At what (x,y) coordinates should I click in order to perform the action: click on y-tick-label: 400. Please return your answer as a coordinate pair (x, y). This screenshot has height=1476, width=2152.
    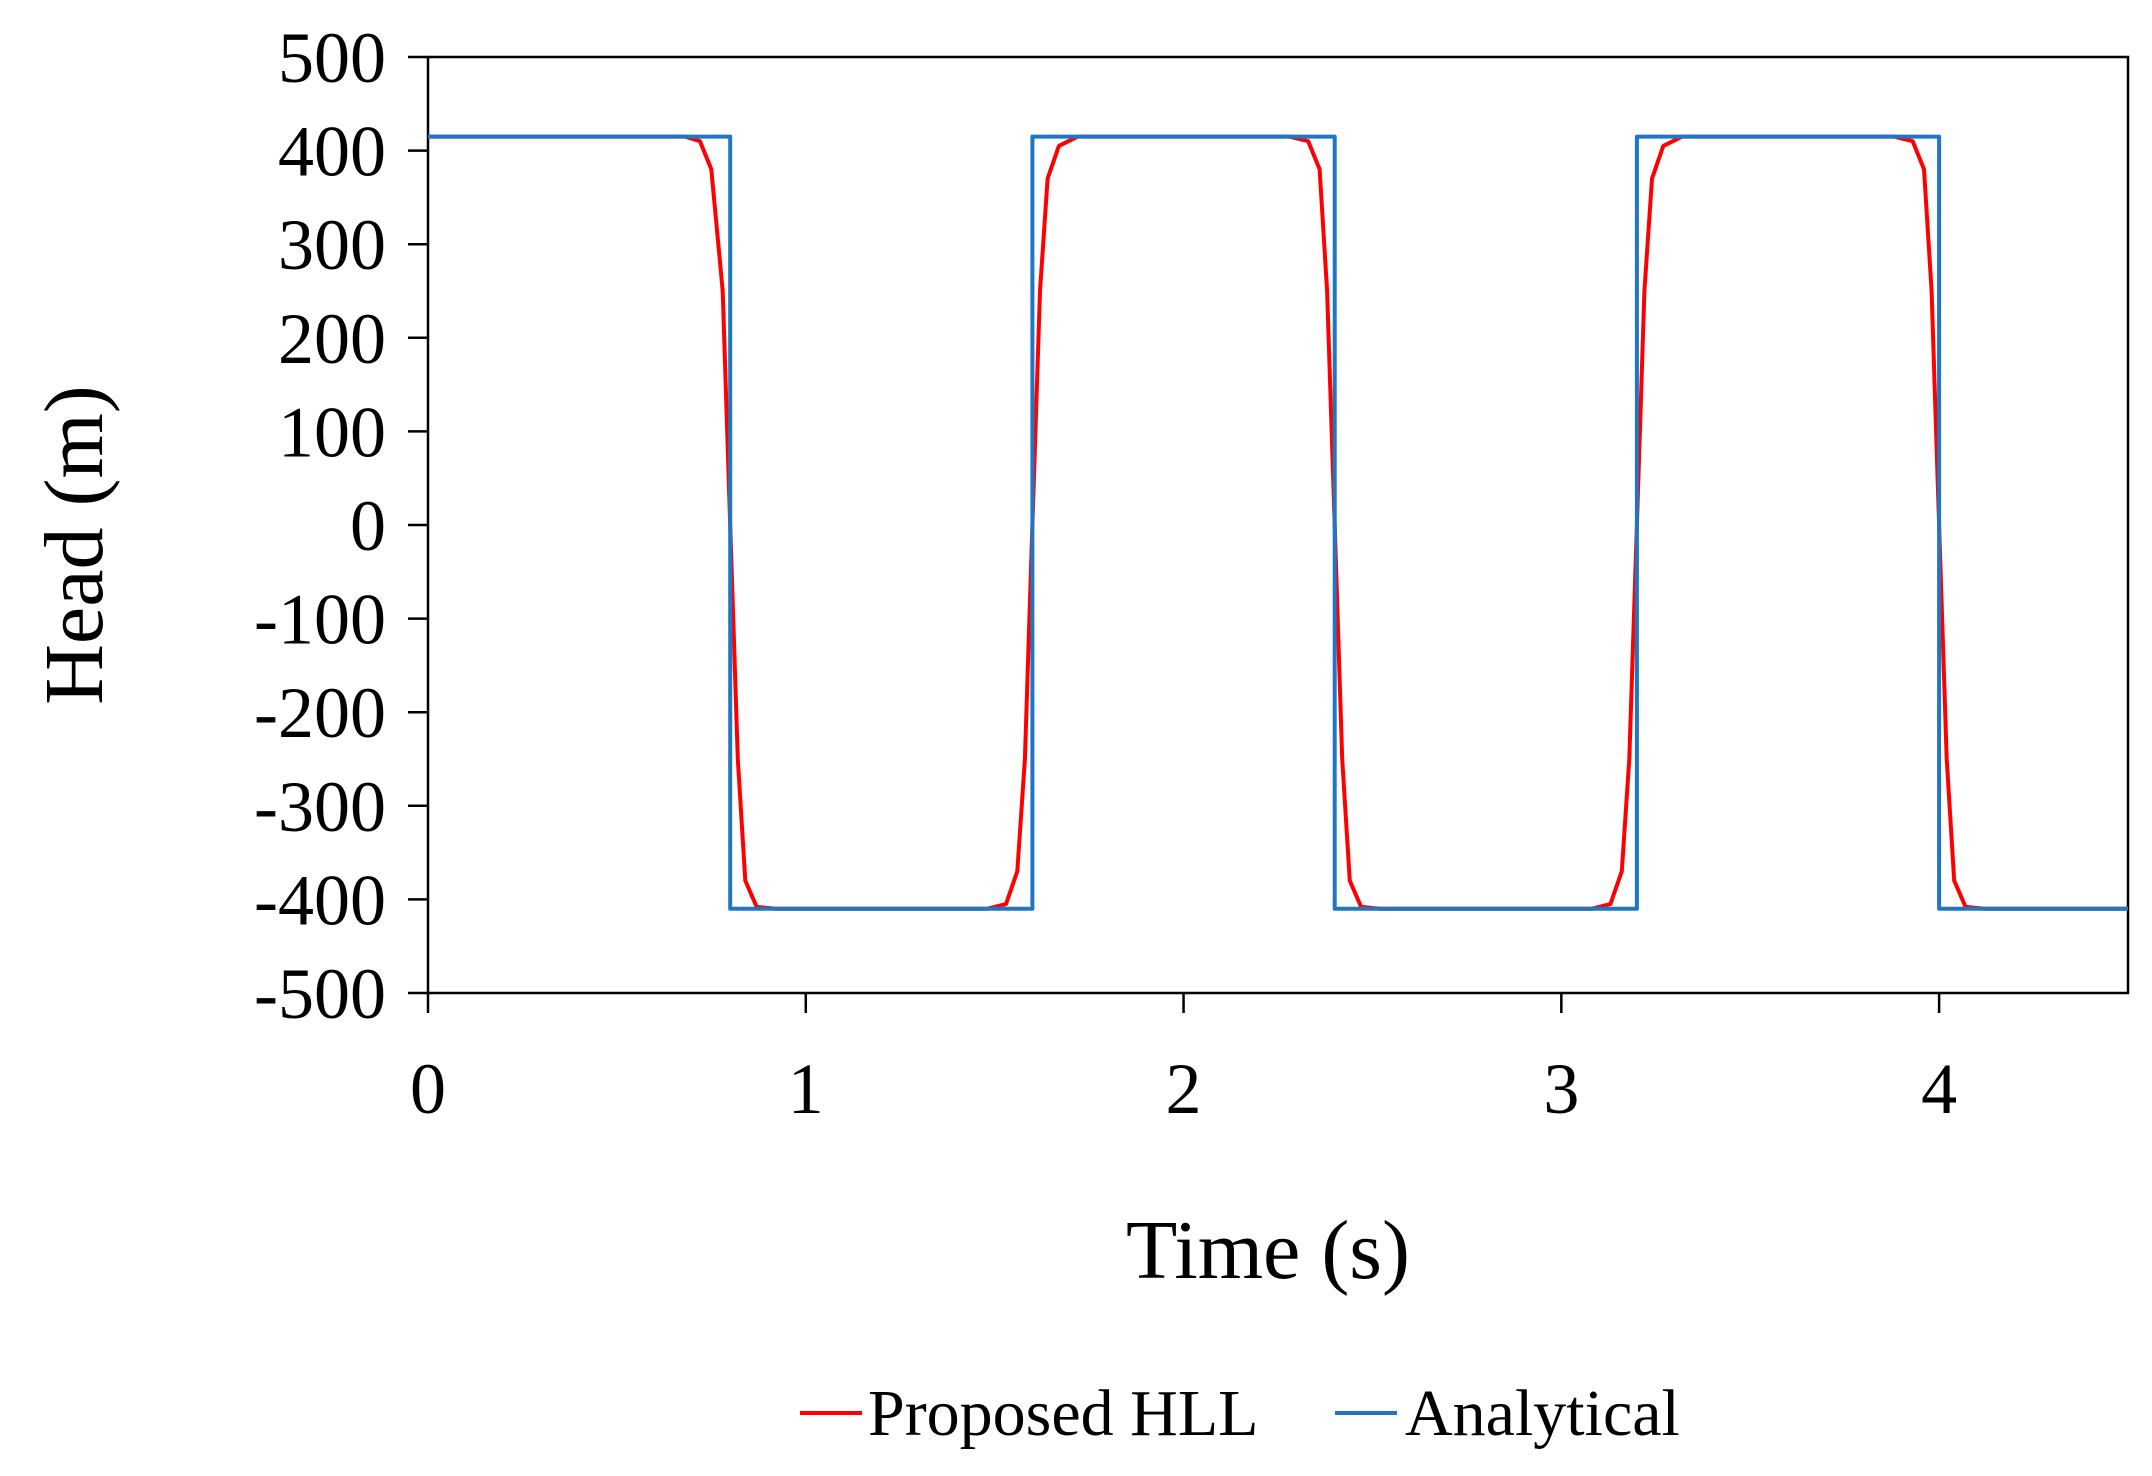
    Looking at the image, I should click on (332, 152).